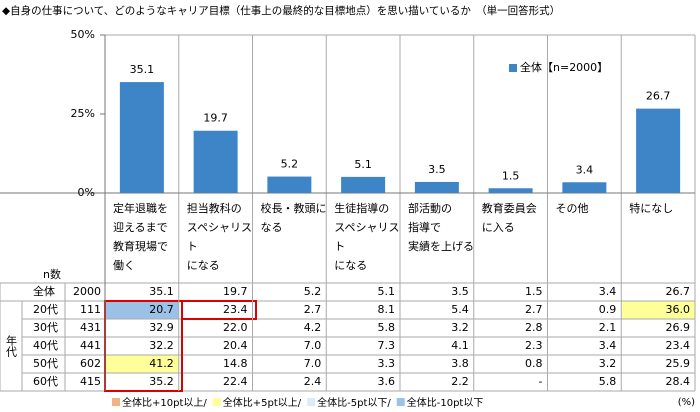  I want to click on table-cell: 35.1, so click(161, 291).